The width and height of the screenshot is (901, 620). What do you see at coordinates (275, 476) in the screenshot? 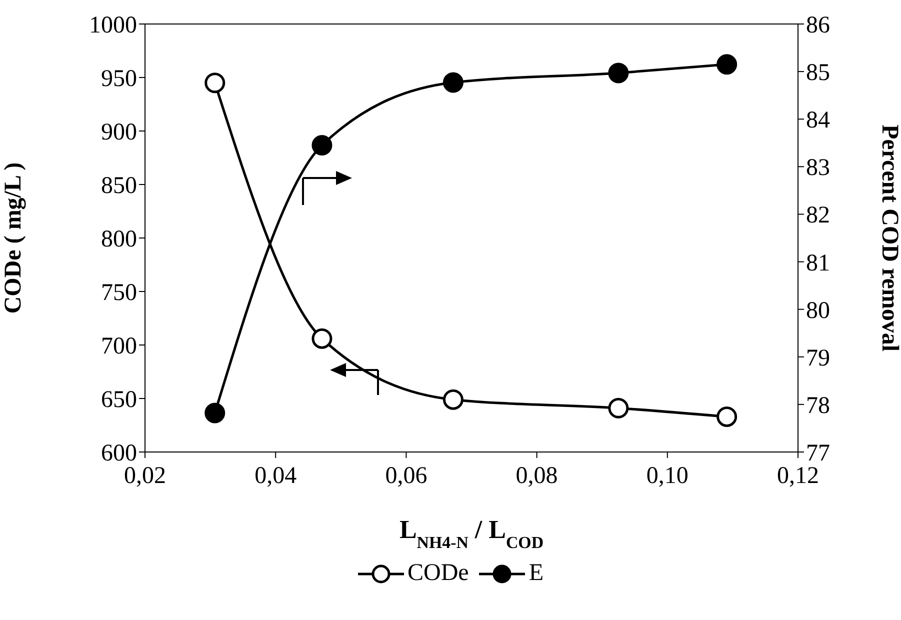
I see `x-tick-label: 0,04` at bounding box center [275, 476].